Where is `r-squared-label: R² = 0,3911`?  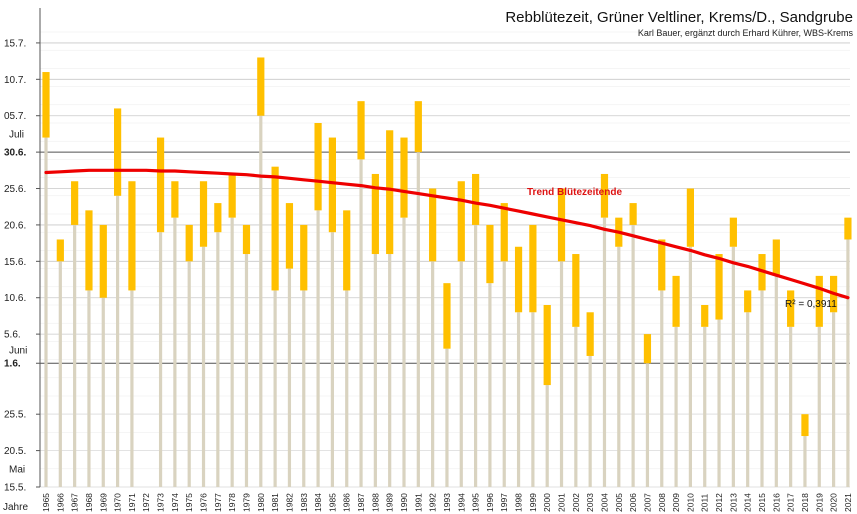 r-squared-label: R² = 0,3911 is located at coordinates (811, 304).